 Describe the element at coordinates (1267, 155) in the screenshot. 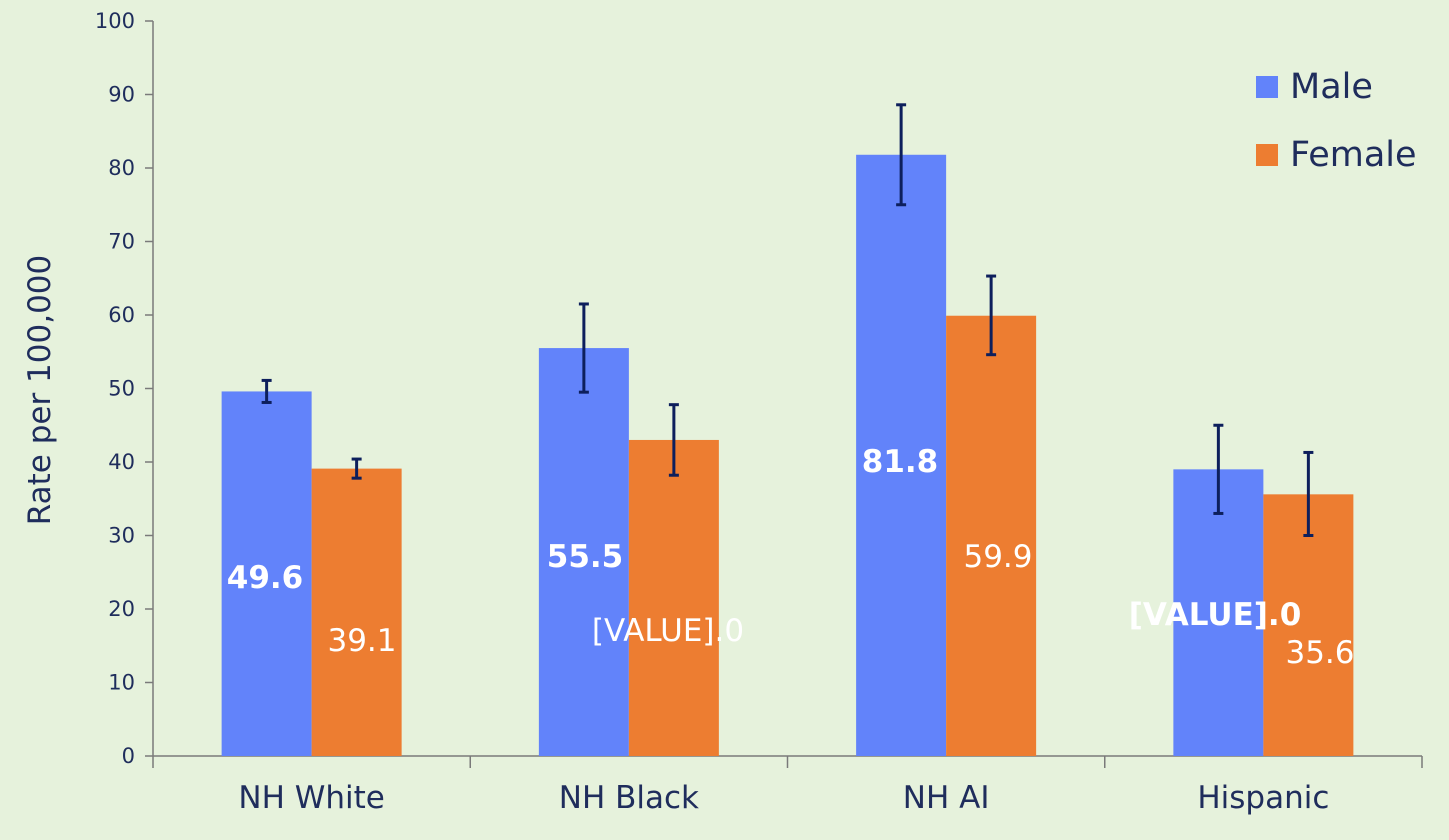

I see `legend-swatch-female` at that location.